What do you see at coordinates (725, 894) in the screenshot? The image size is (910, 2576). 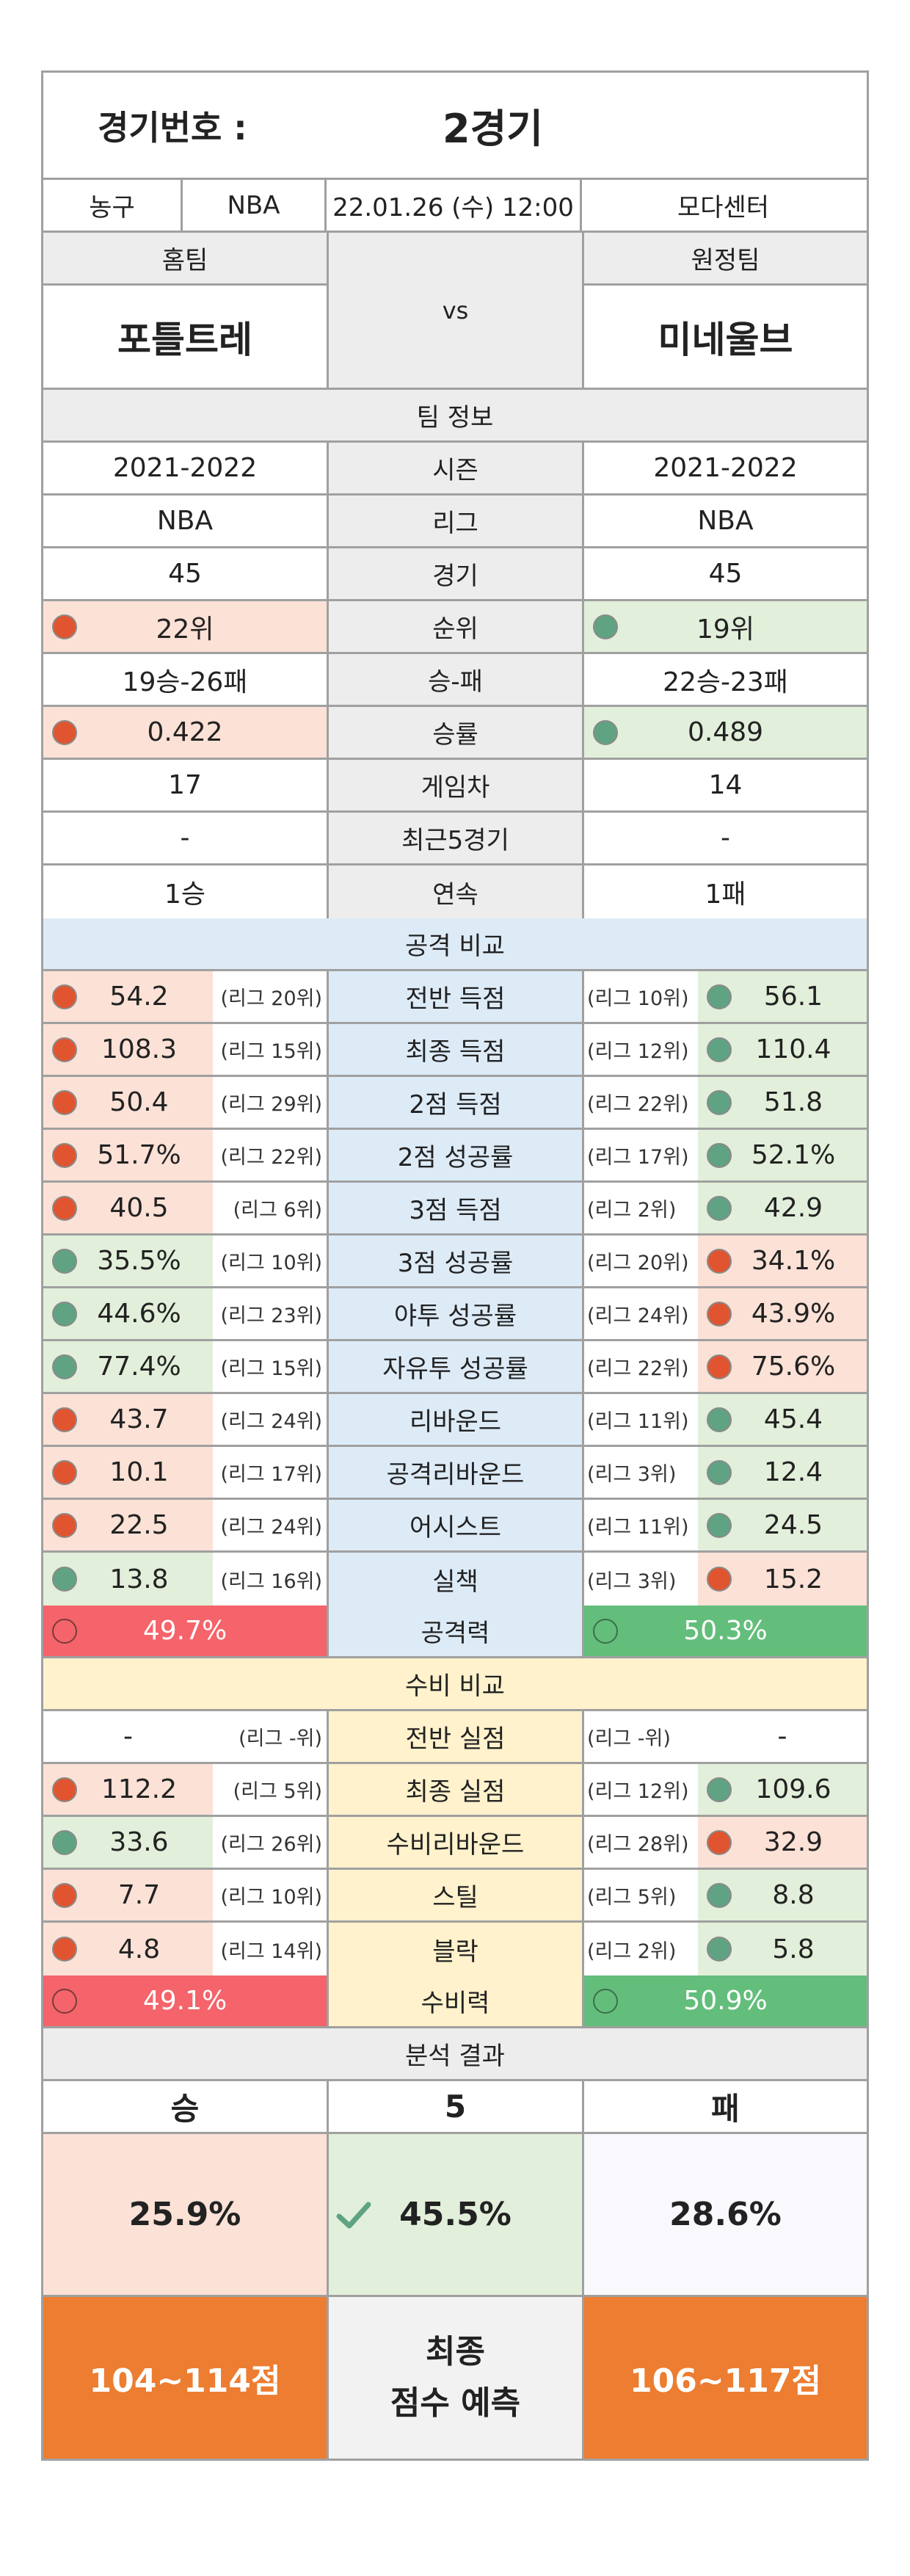 I see `away-stat: 1패` at bounding box center [725, 894].